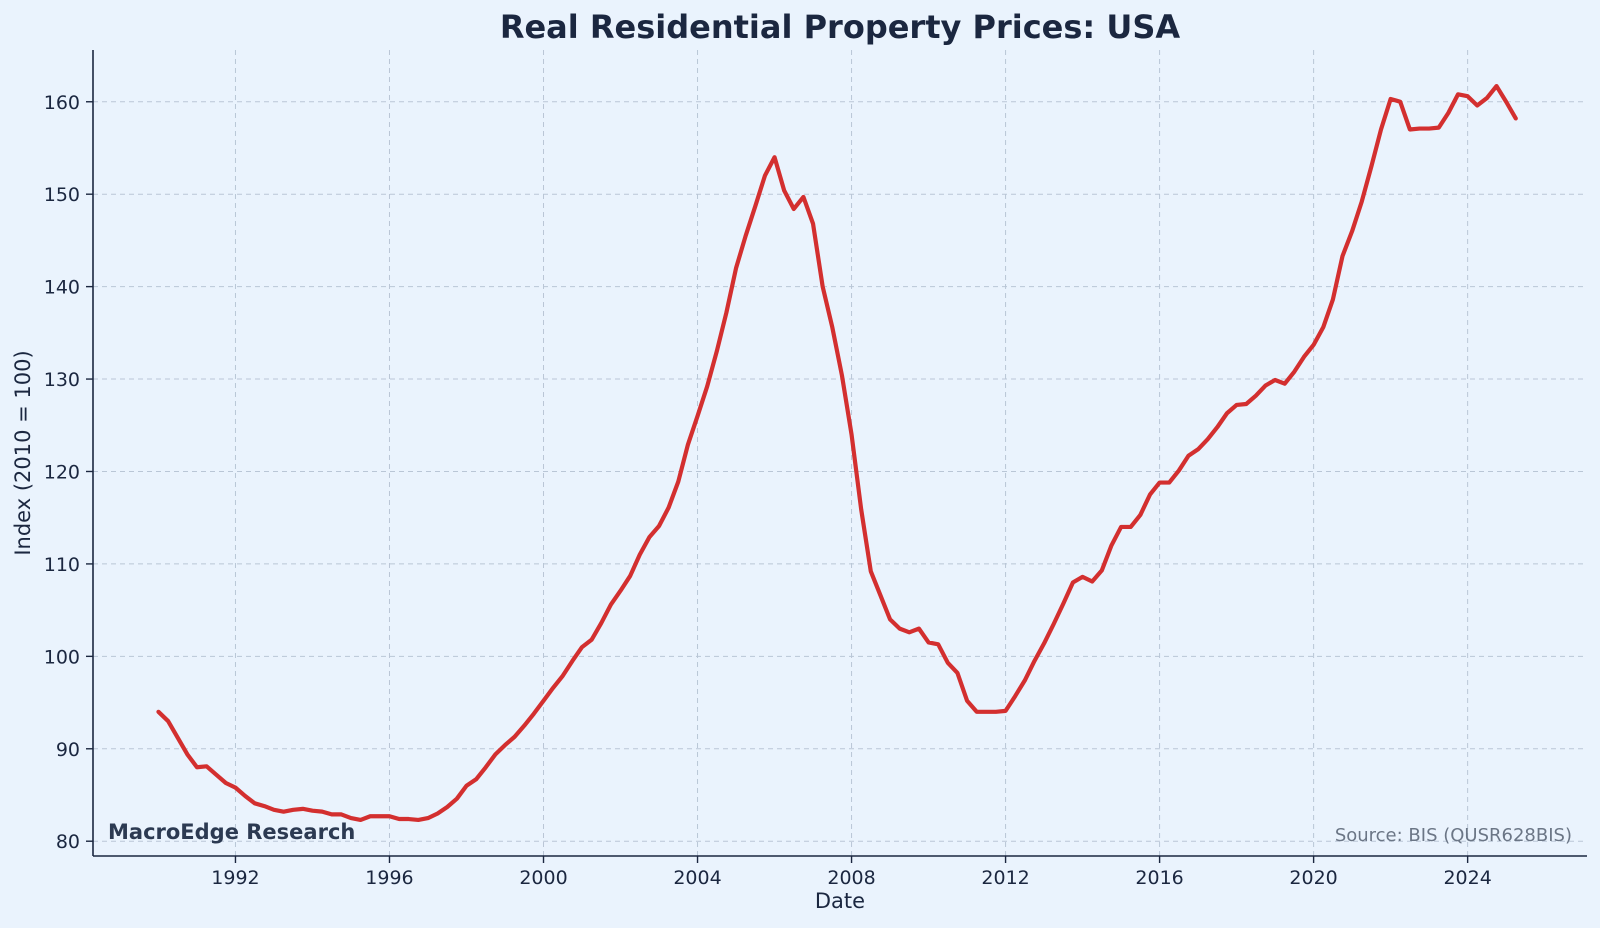 This screenshot has width=1600, height=928. Describe the element at coordinates (1467, 878) in the screenshot. I see `x-tick-label: 2024` at that location.